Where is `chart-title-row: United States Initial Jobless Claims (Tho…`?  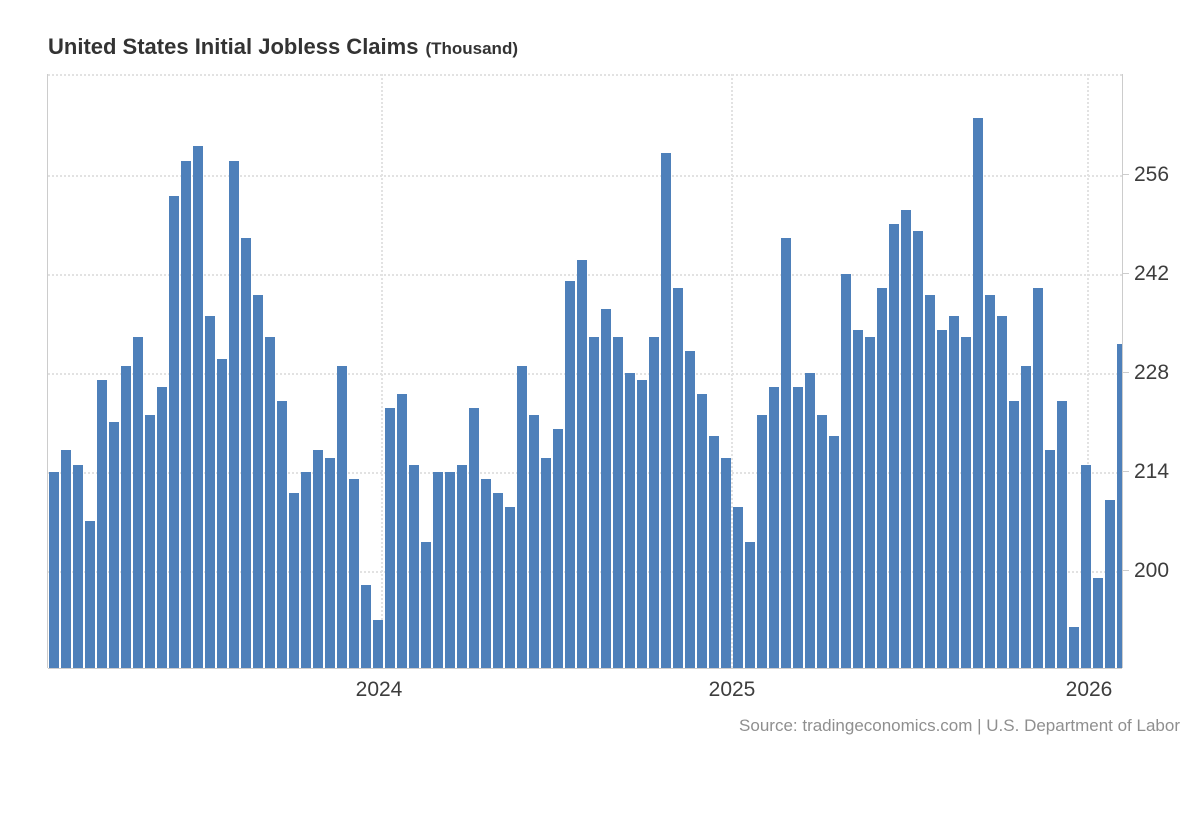
chart-title-row: United States Initial Jobless Claims (Tho… is located at coordinates (283, 47).